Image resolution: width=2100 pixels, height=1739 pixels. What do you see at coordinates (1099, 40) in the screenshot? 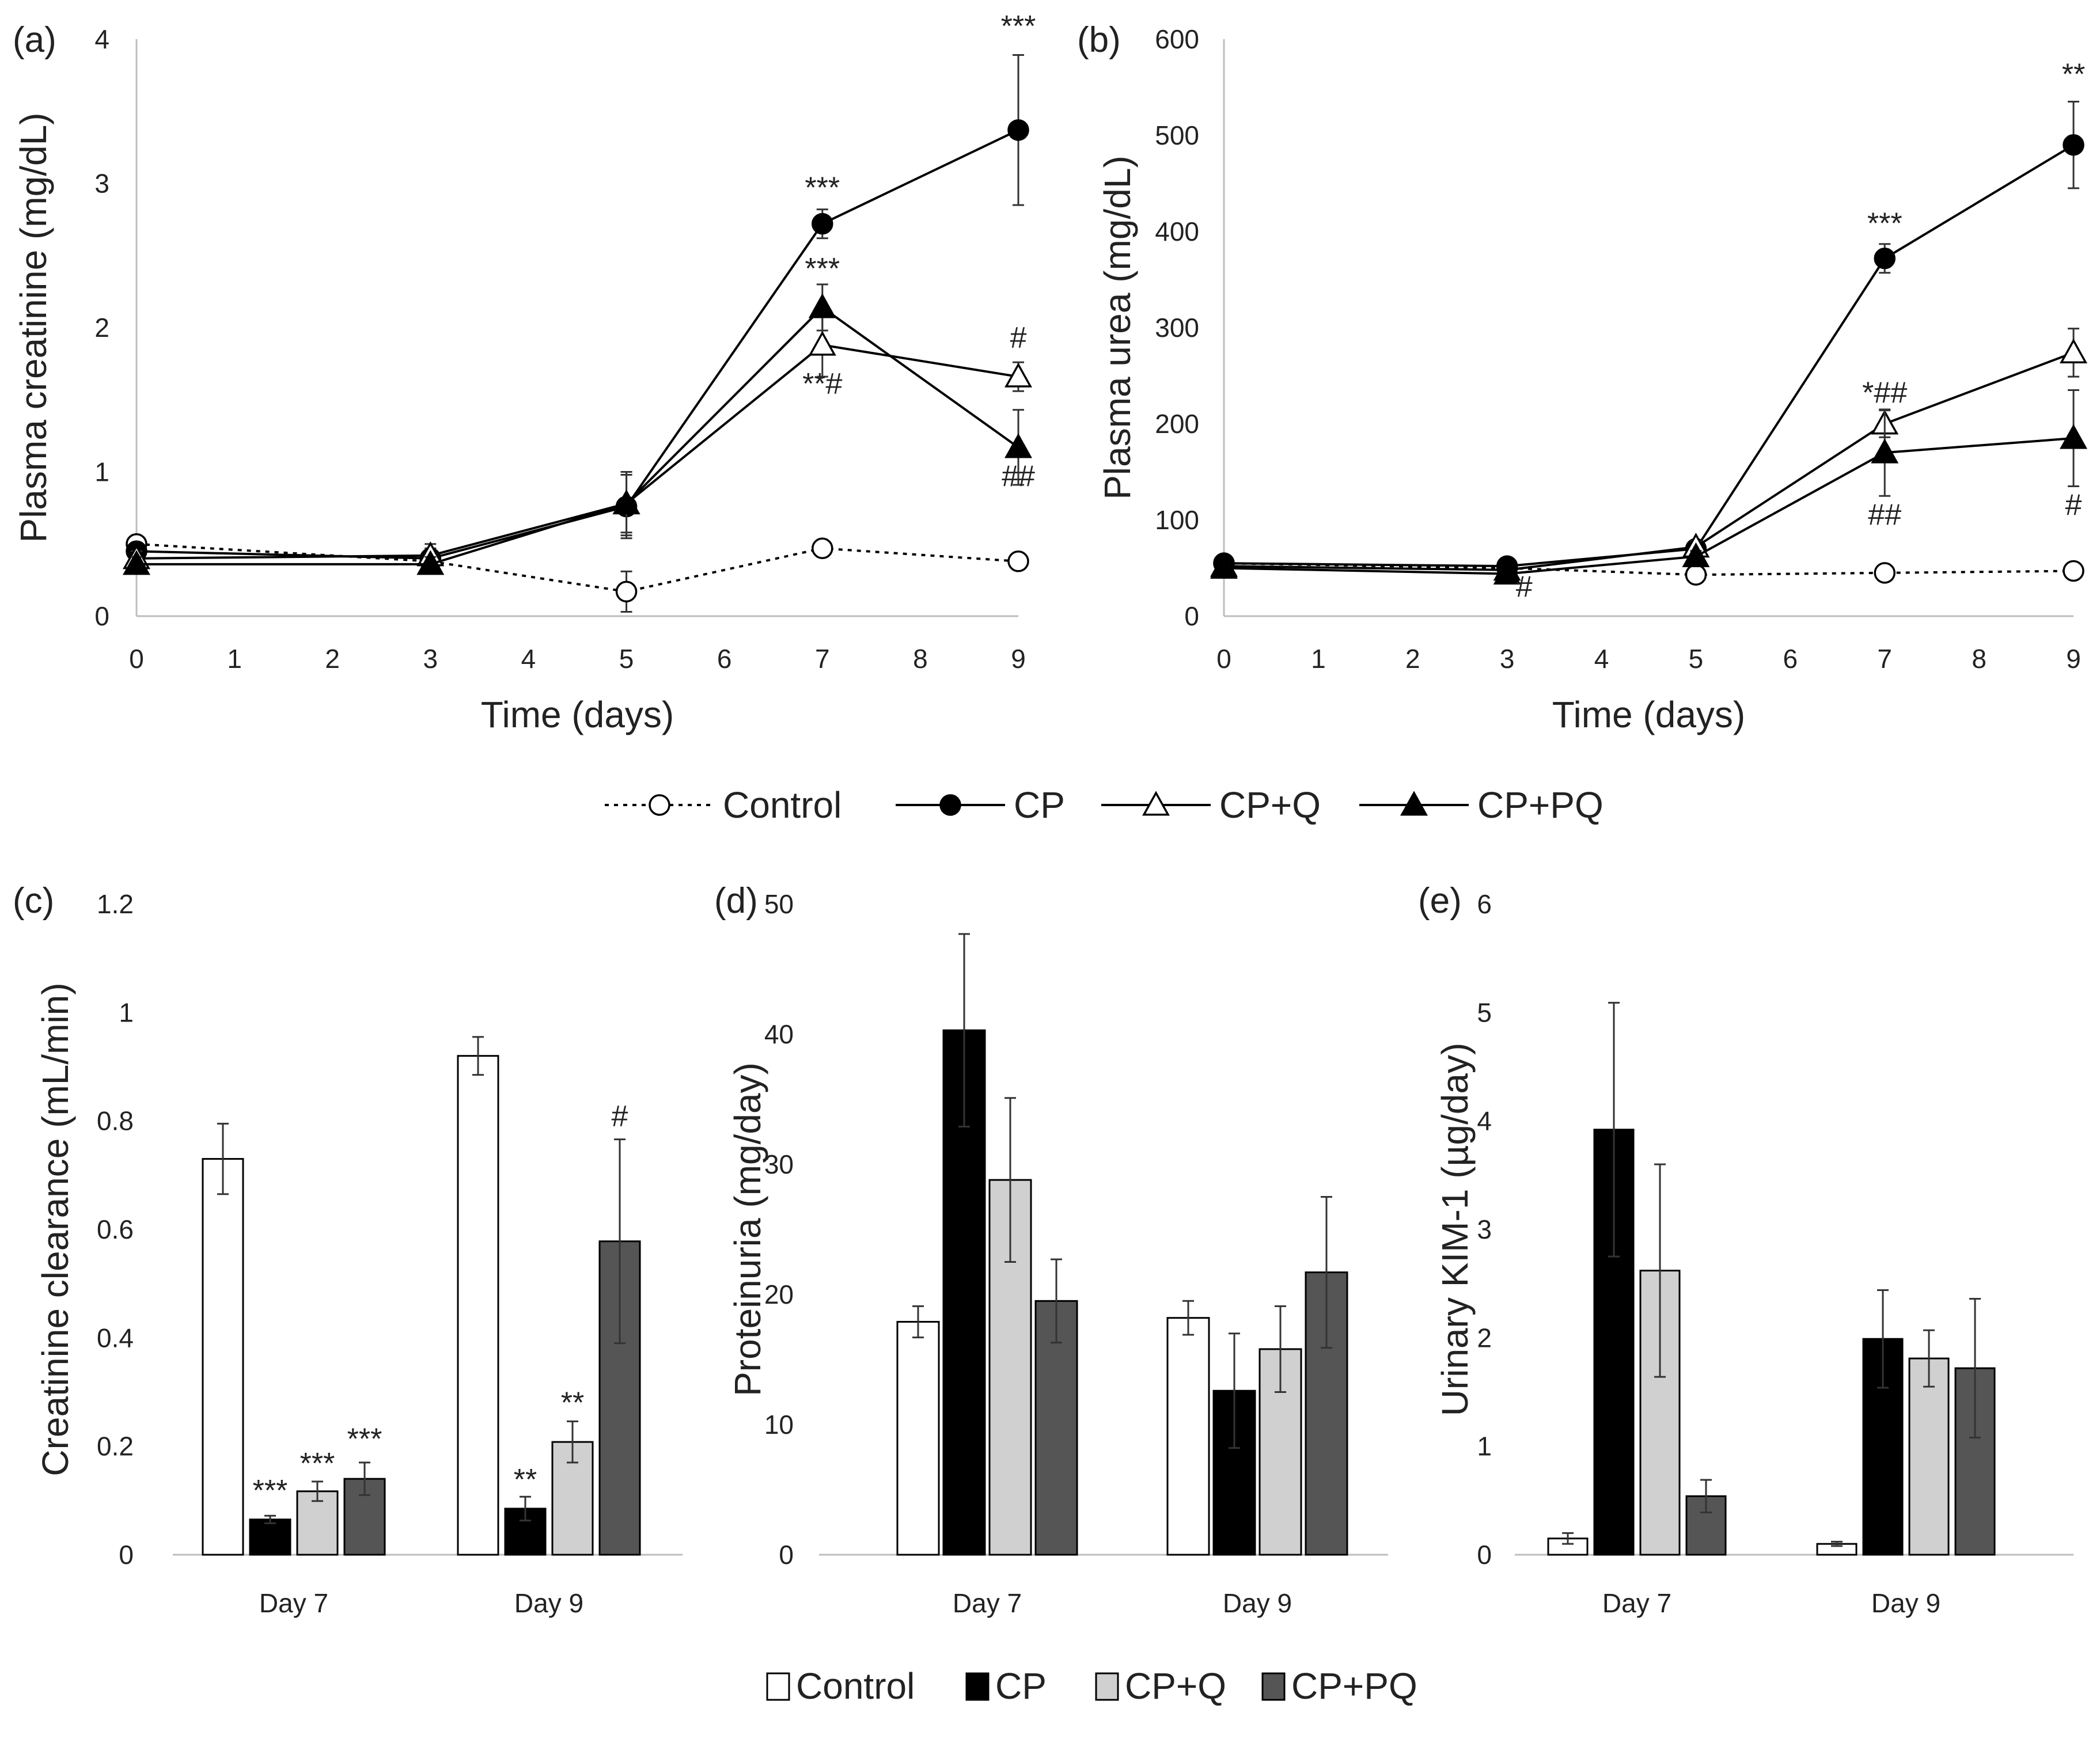
I see `panel-label: (b)` at bounding box center [1099, 40].